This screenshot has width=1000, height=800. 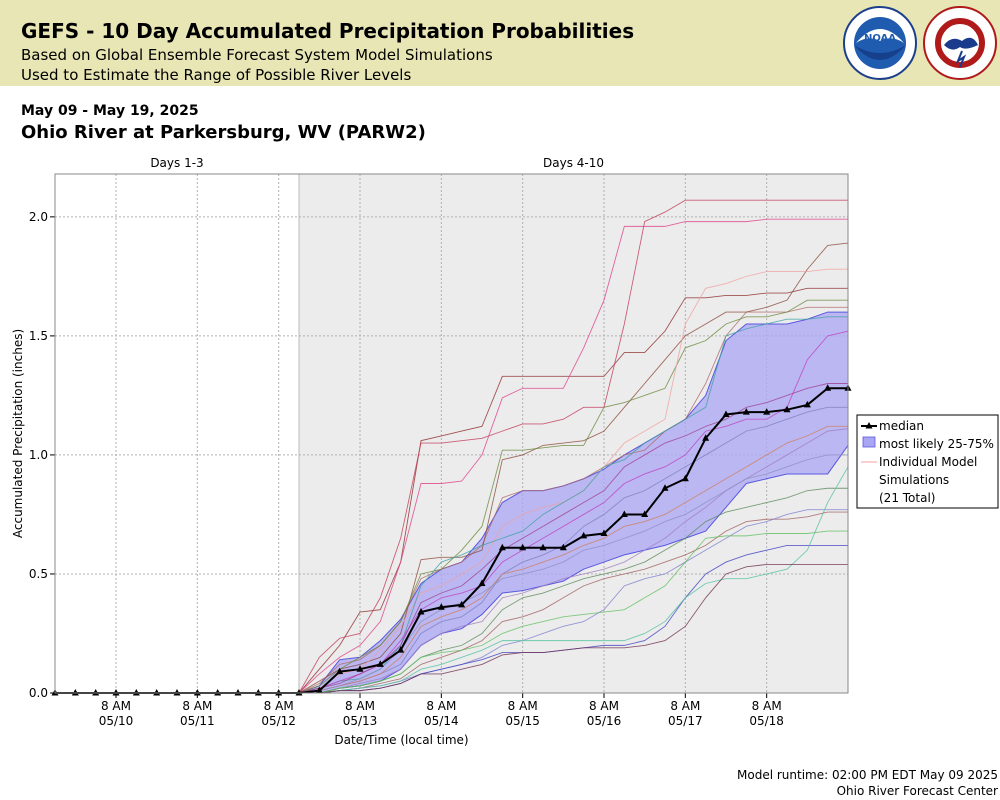 I want to click on x-axis-label: Date/Time (local time), so click(x=401, y=740).